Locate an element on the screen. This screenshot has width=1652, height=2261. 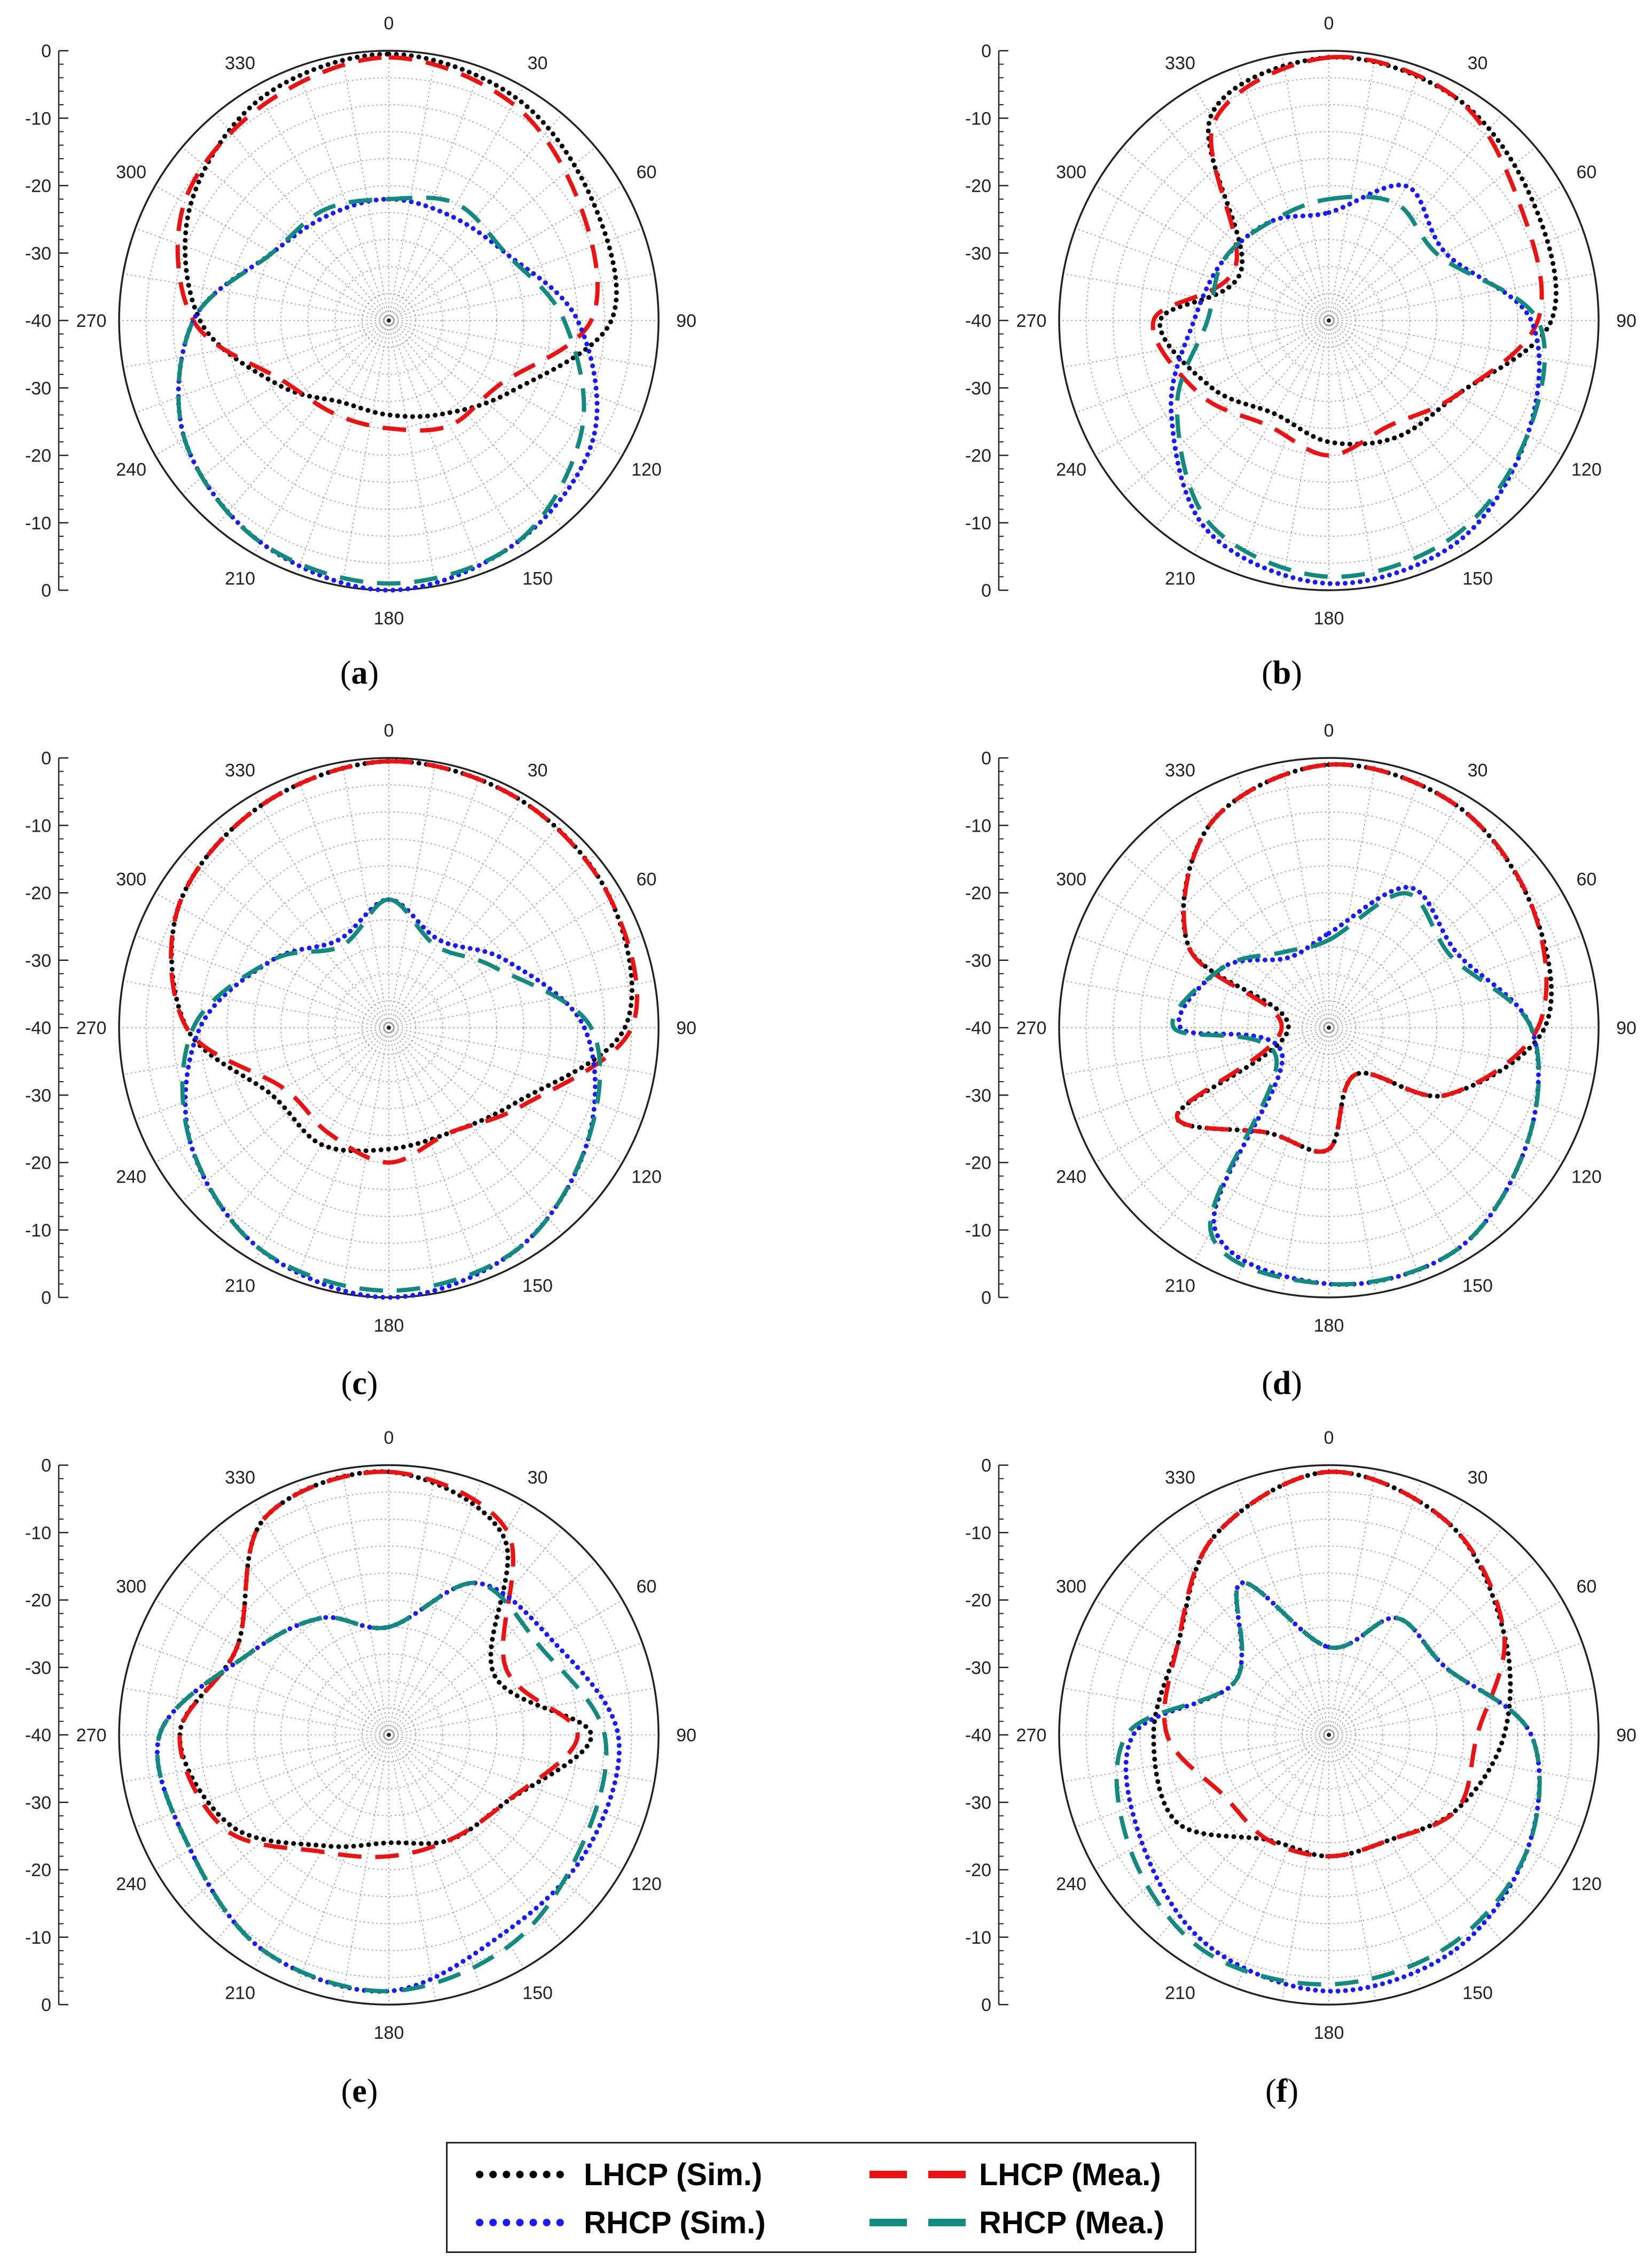
legend-label-rhcp-sim: RHCP (Sim.) is located at coordinates (675, 2222).